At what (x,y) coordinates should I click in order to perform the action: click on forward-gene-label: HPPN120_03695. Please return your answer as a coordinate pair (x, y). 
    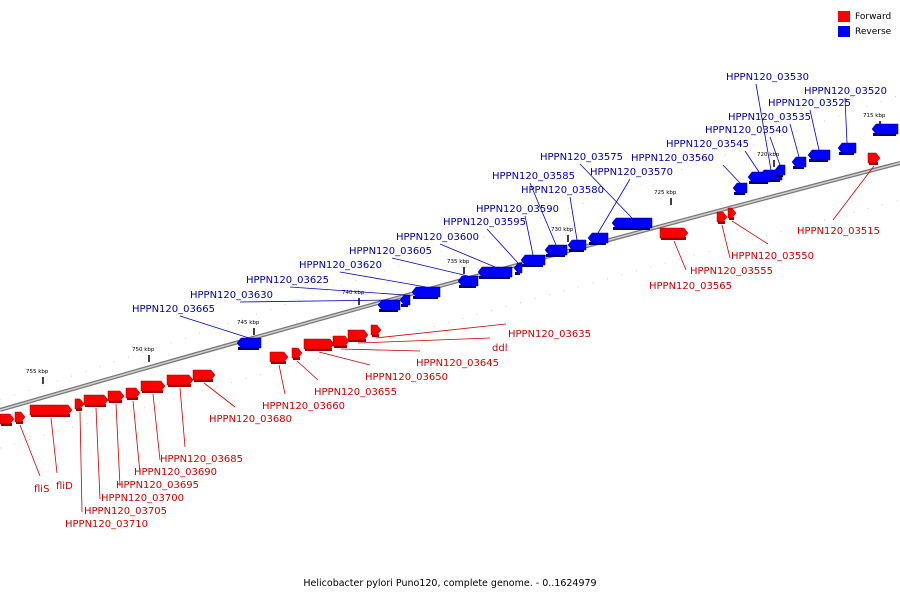
    Looking at the image, I should click on (157, 485).